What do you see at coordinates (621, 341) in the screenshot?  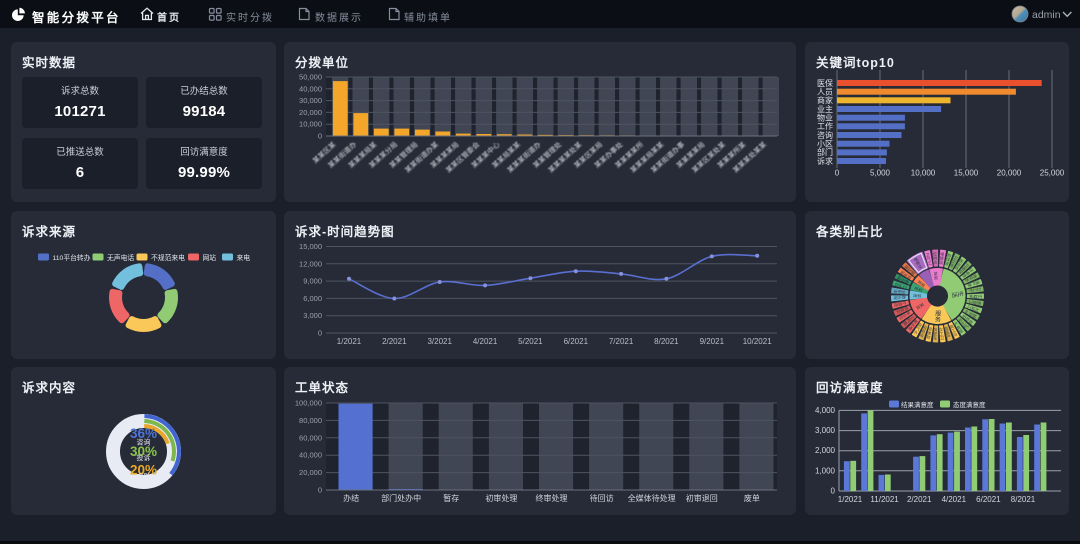 I see `svg-text: 7/2021` at bounding box center [621, 341].